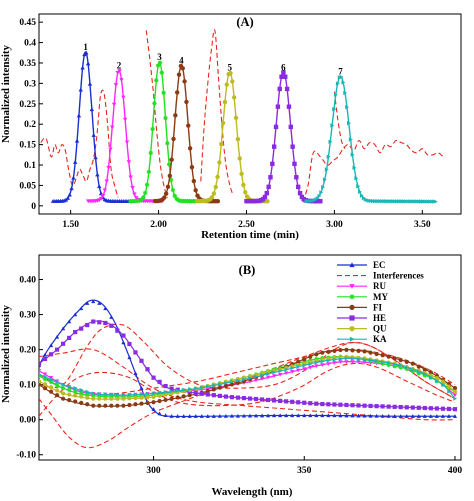 This screenshot has width=474, height=501. Describe the element at coordinates (27, 351) in the screenshot. I see `panel-b-y-tick-label: 0.20` at that location.